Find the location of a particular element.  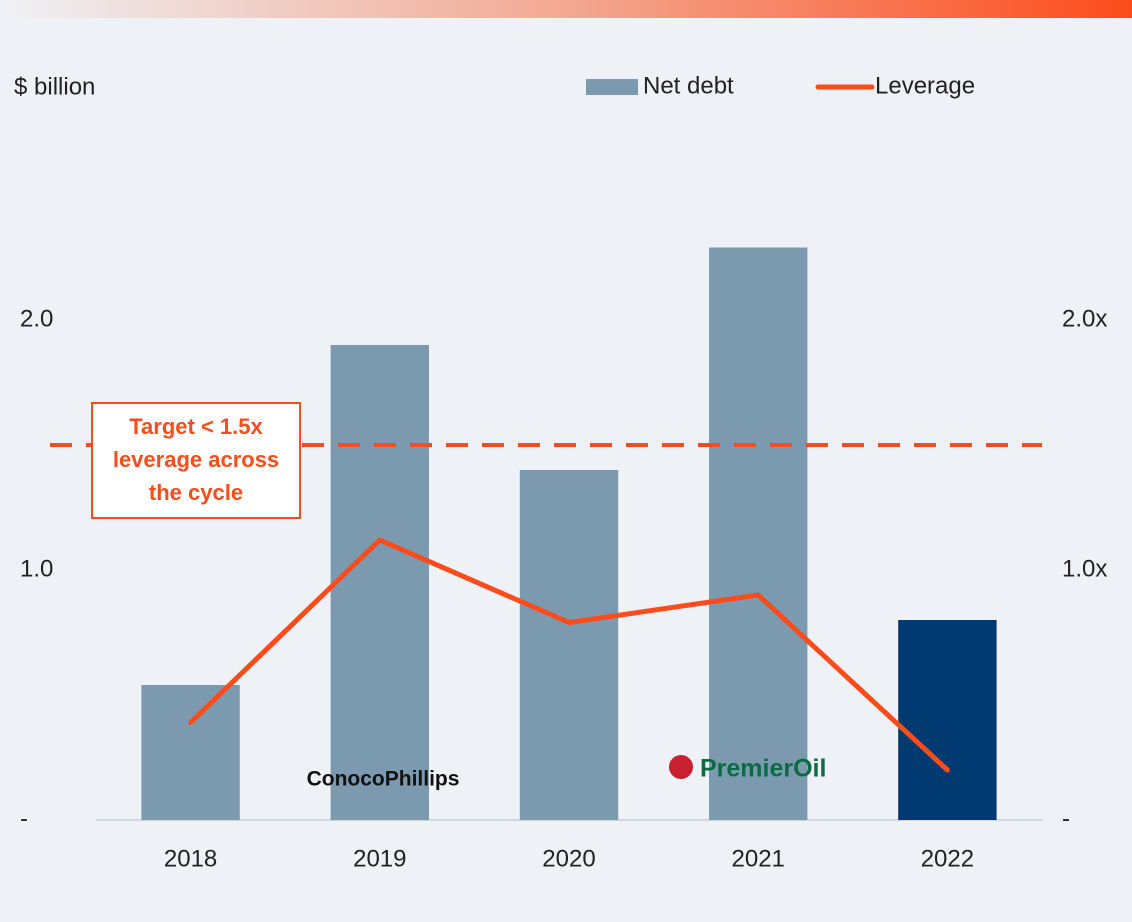

annotation-text: leverage across is located at coordinates (196, 459).